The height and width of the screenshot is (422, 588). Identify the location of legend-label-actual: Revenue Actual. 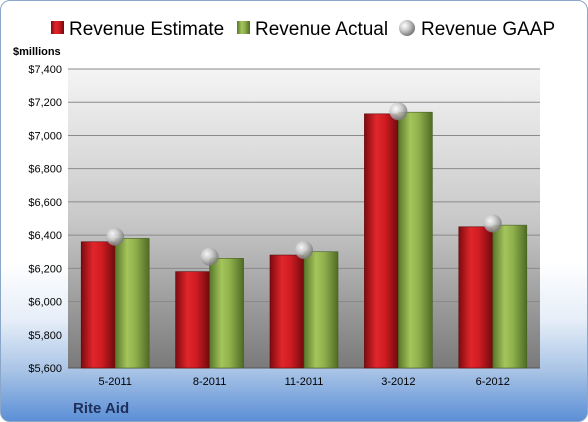
(321, 29).